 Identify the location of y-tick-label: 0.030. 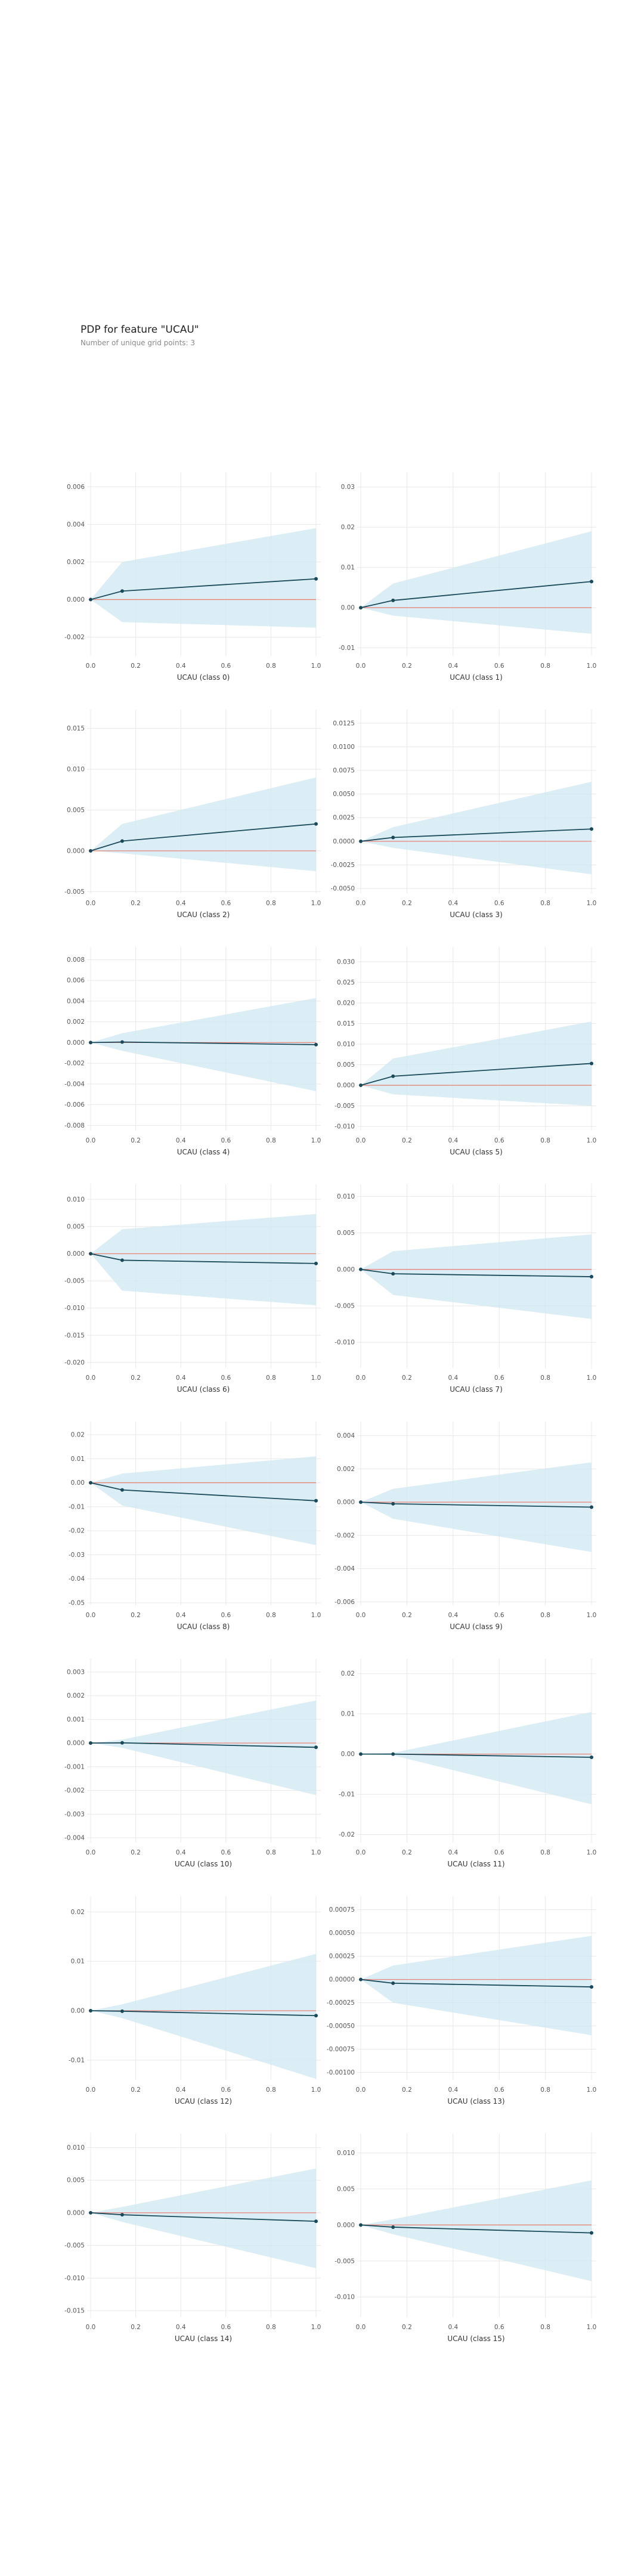
(346, 961).